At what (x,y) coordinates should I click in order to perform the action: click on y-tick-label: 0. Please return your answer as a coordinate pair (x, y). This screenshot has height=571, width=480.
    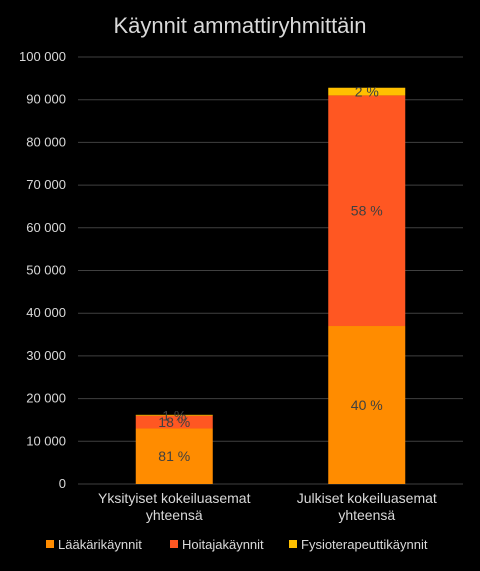
    Looking at the image, I should click on (62, 483).